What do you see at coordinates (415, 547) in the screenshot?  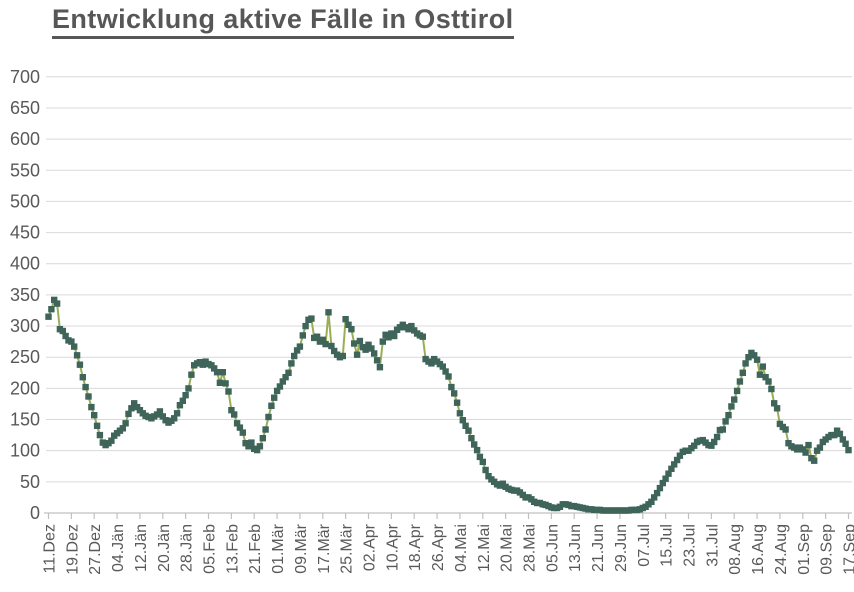 I see `x-tick-label: 18.Apr` at bounding box center [415, 547].